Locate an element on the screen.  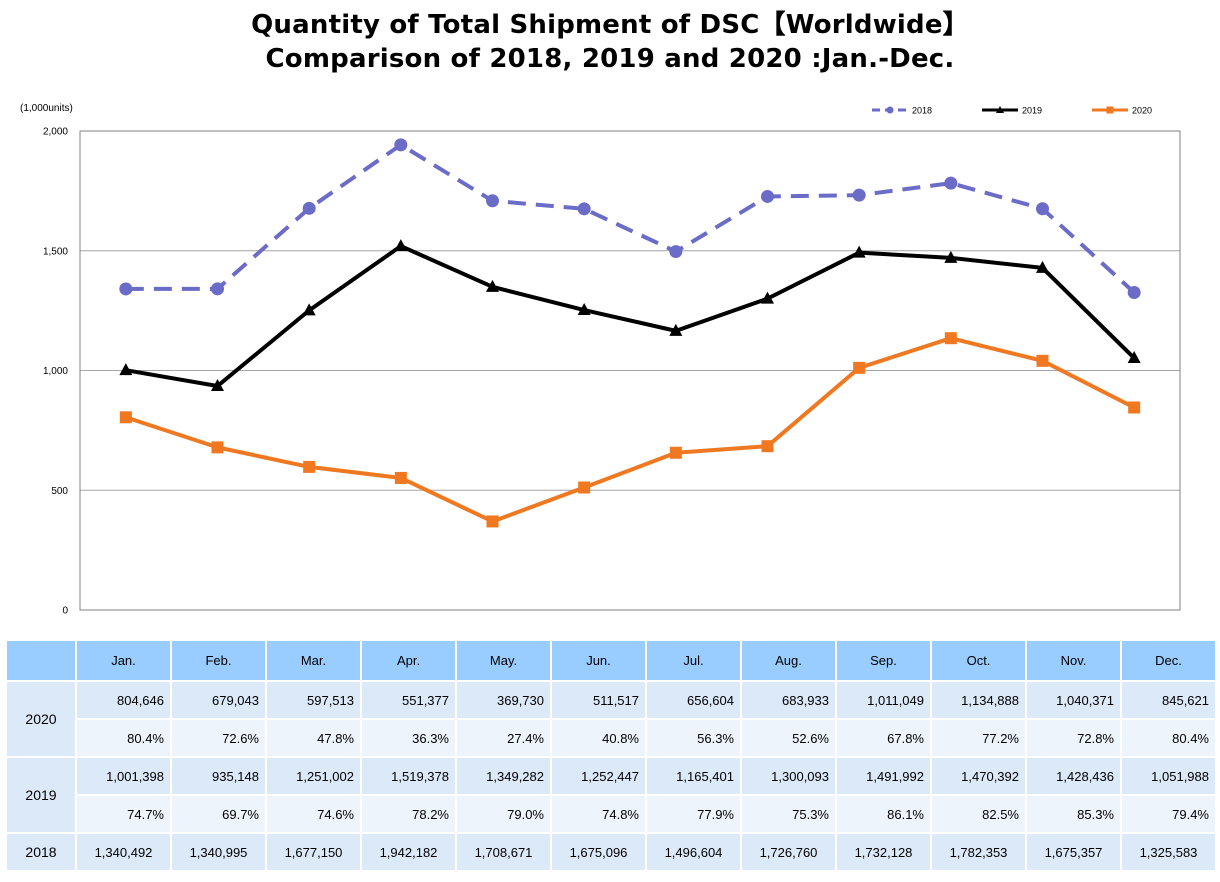
month-header: Aug. is located at coordinates (788, 660).